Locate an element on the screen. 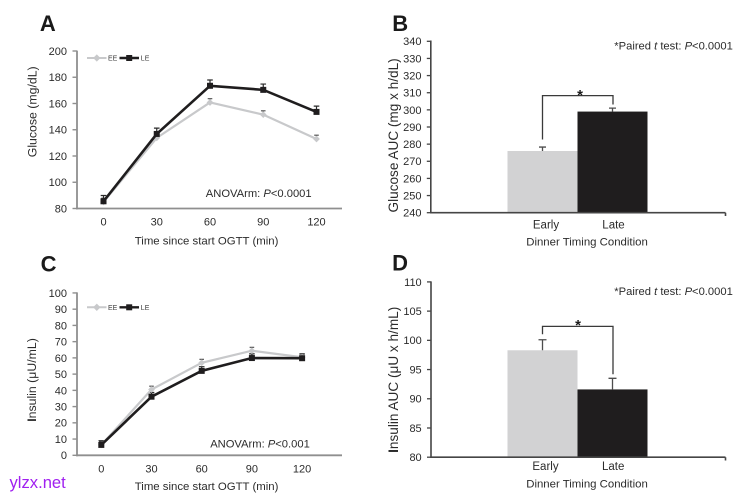  svg-text: 280 is located at coordinates (412, 145).